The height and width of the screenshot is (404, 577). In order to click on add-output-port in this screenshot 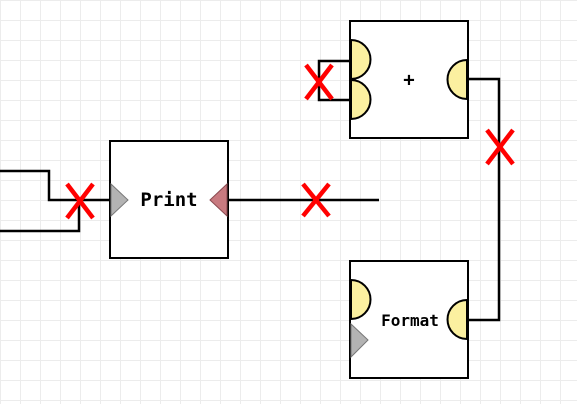, I will do `click(457, 79)`.